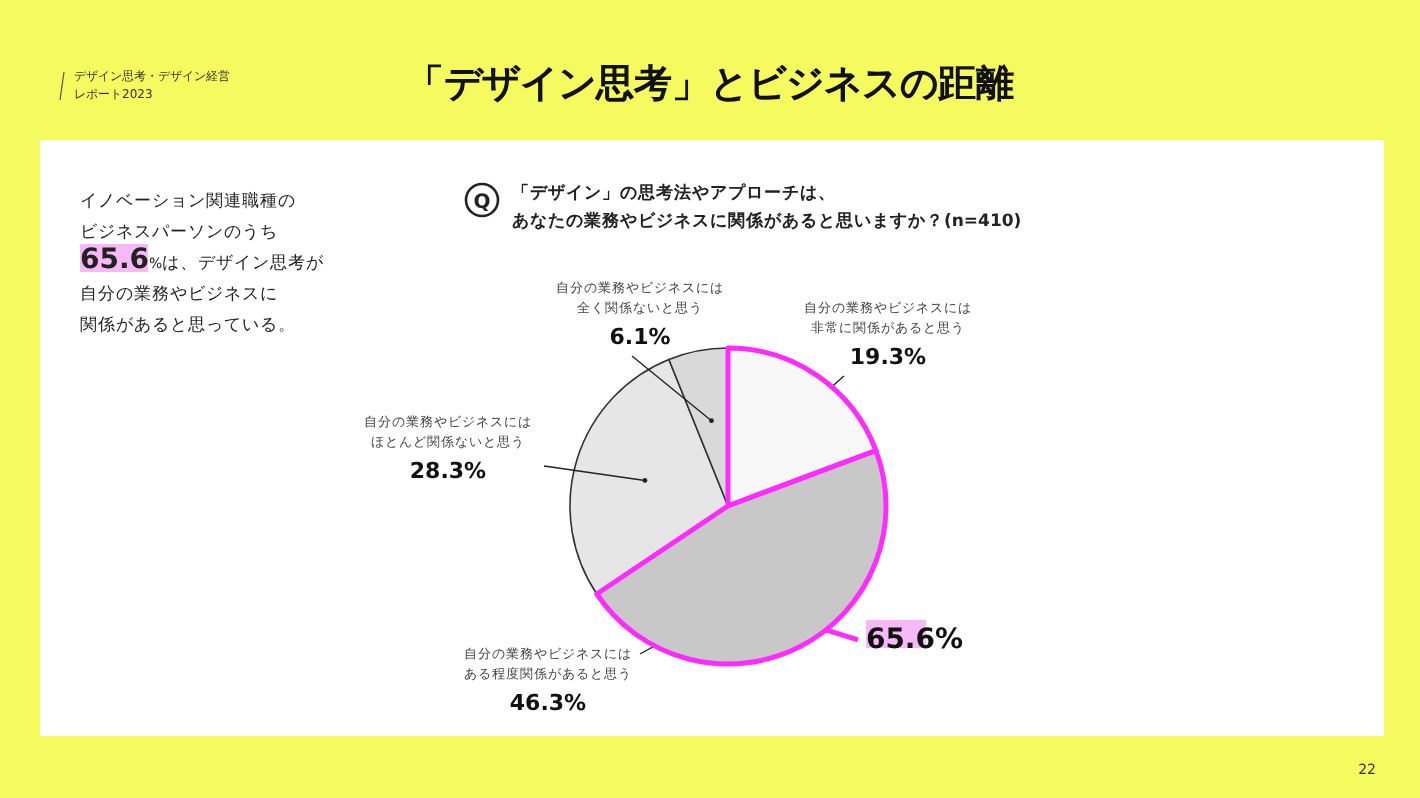 Image resolution: width=1420 pixels, height=798 pixels. I want to click on chart-subtitle: 「デザイン」の思考法やアプローチは、あなたの業務やビジネスに関係があると思いますか？(n=410), so click(767, 207).